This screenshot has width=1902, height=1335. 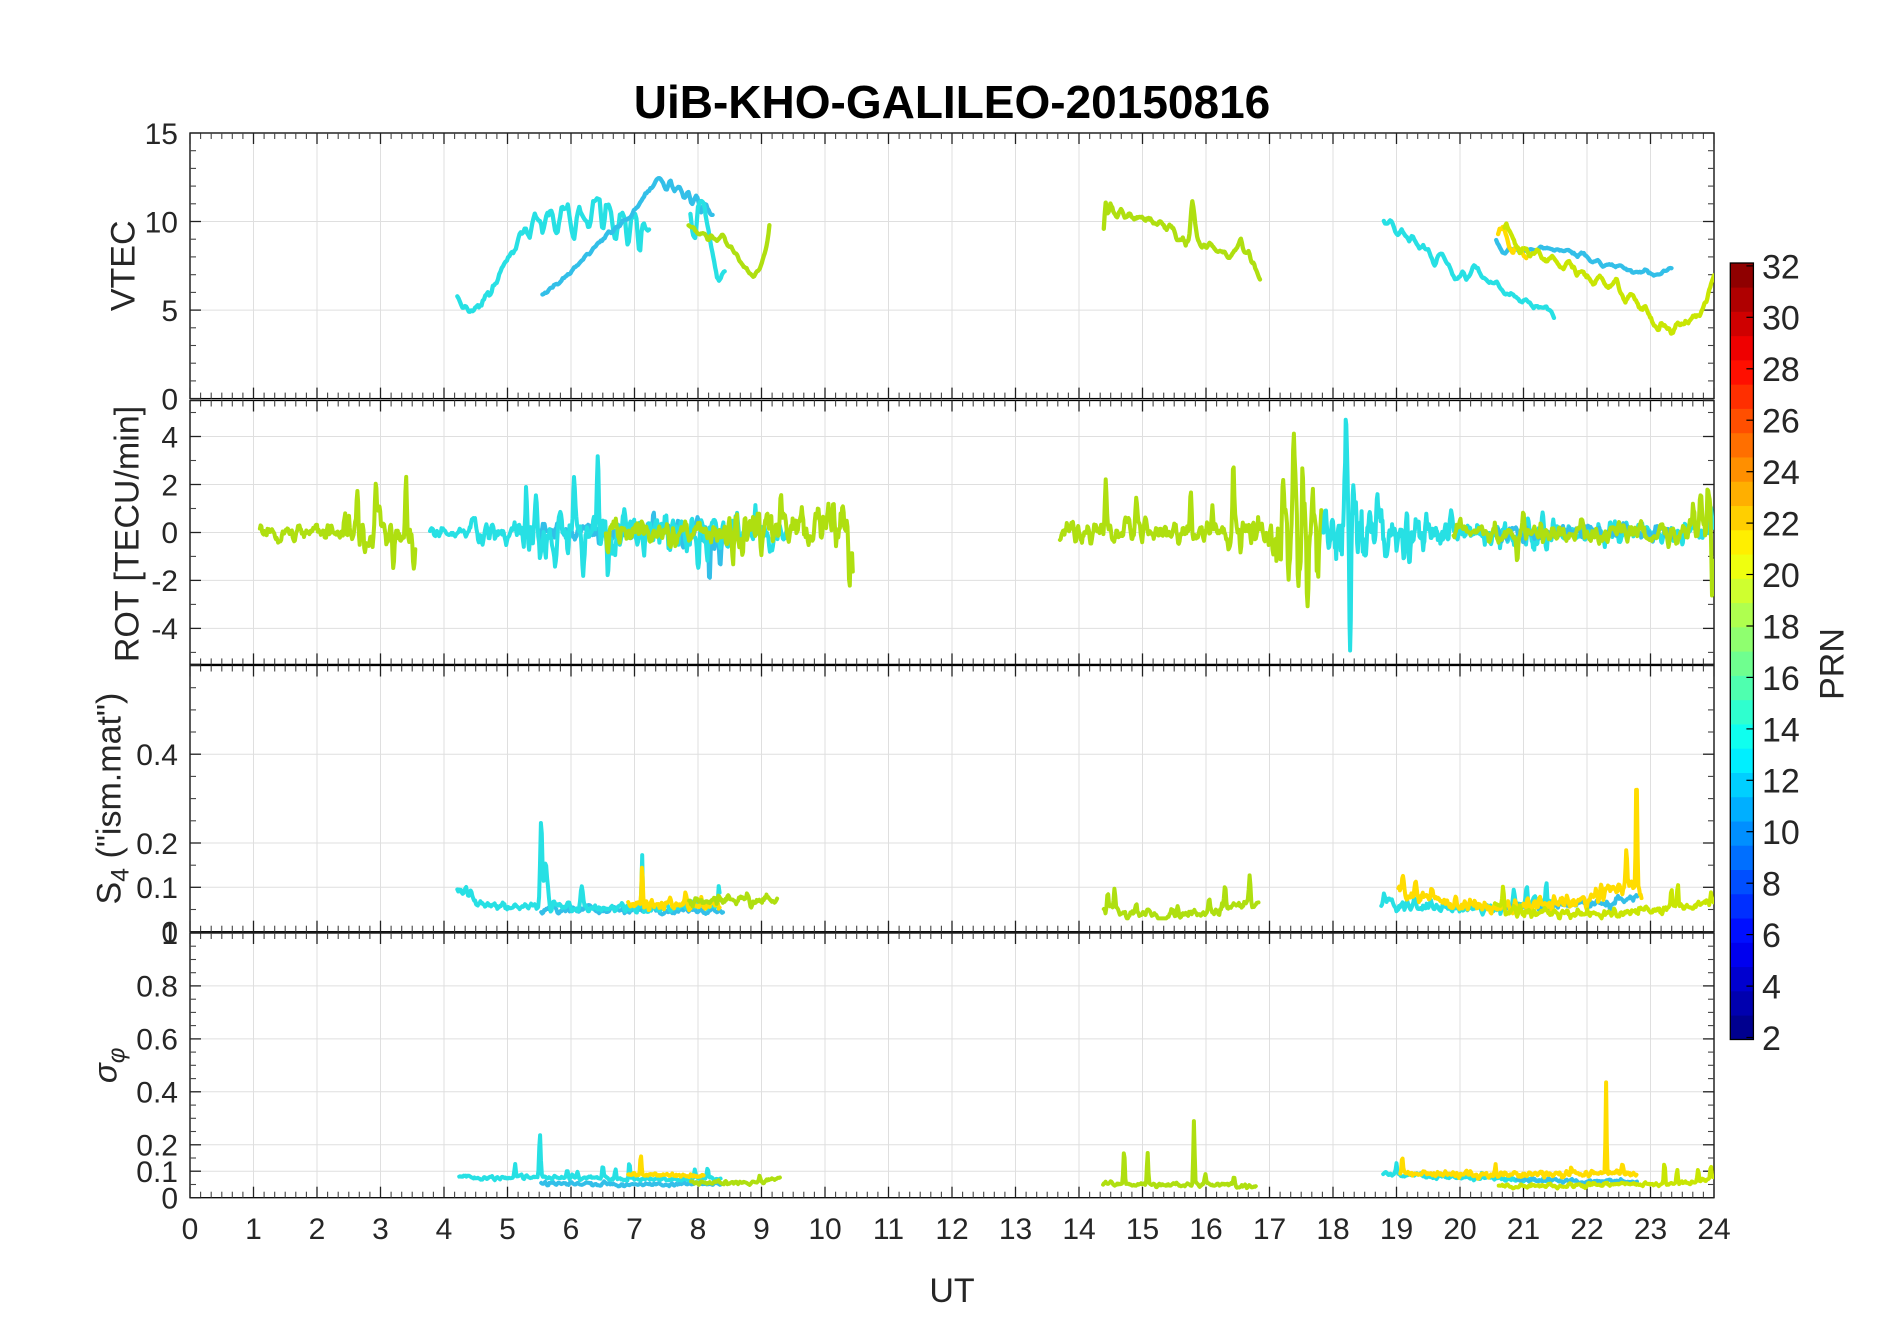 What do you see at coordinates (164, 629) in the screenshot?
I see `svg-text: -4` at bounding box center [164, 629].